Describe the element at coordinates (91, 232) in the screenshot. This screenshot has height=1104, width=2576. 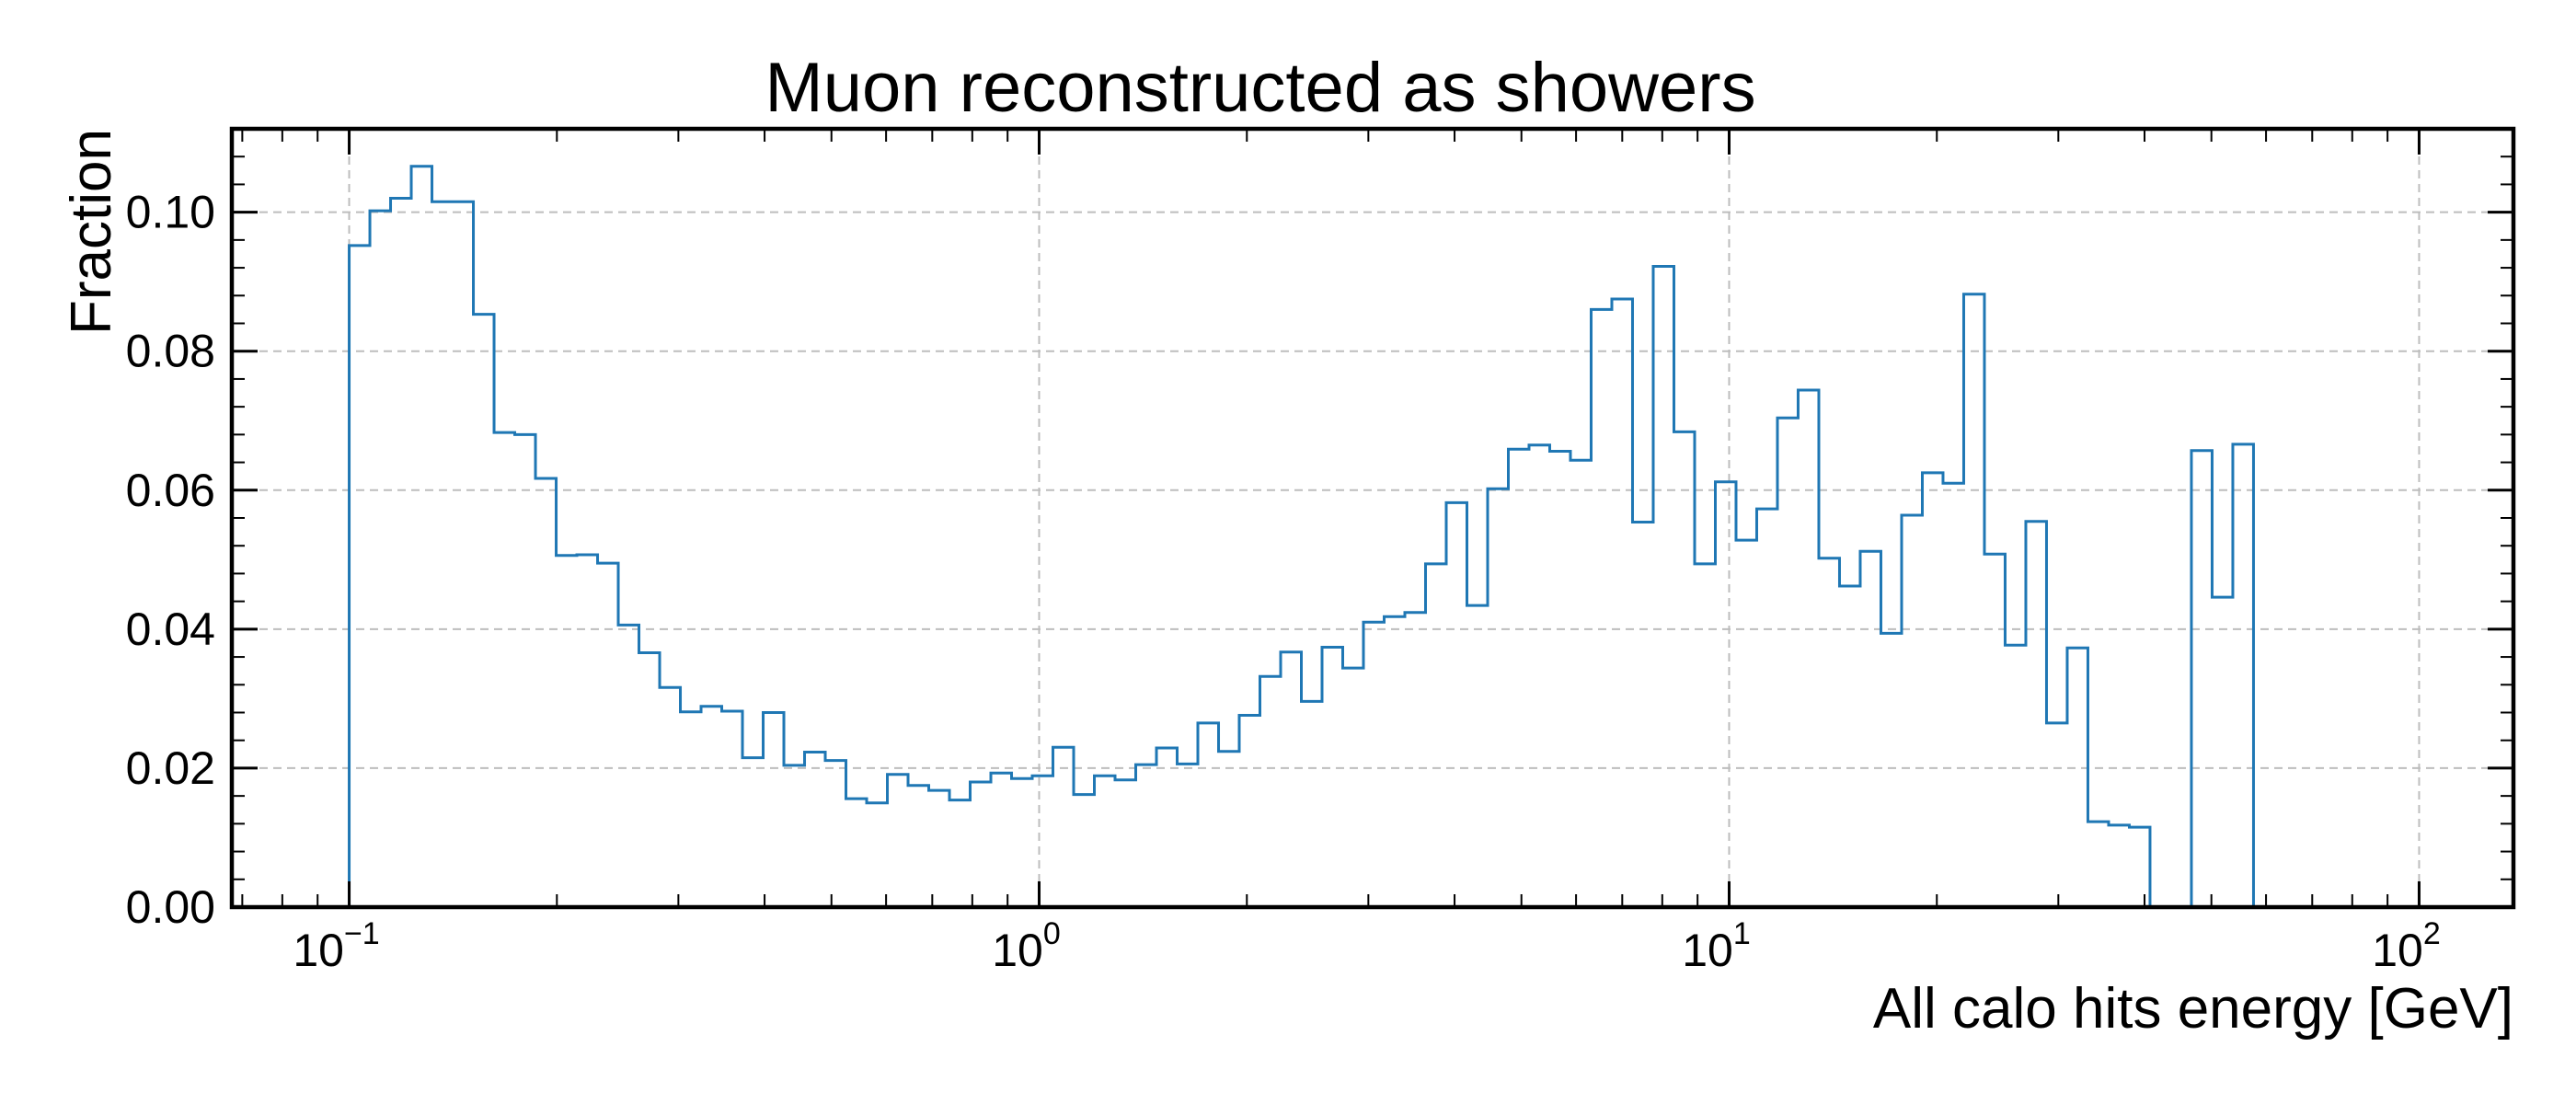
I see `y-axis-label: Fraction` at that location.